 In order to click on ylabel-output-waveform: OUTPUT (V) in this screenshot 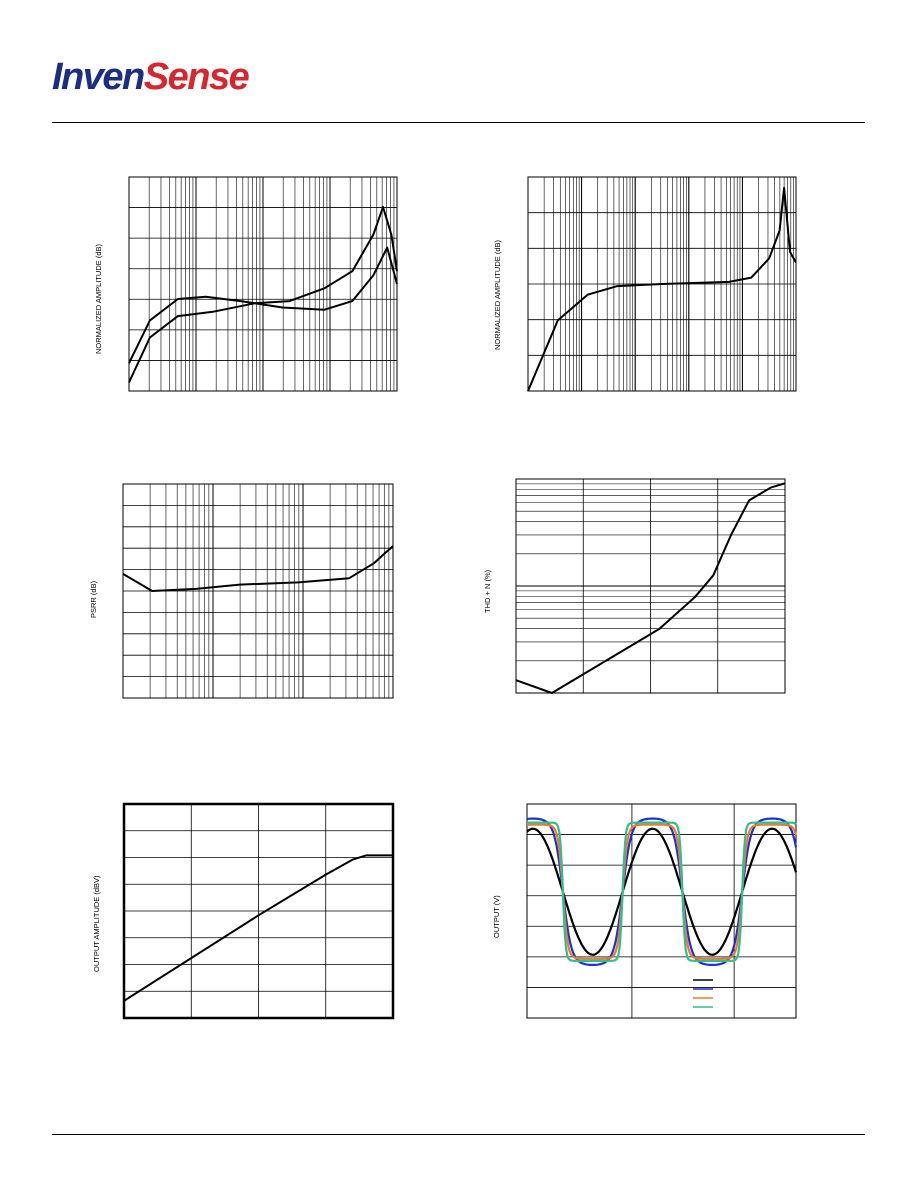, I will do `click(496, 916)`.